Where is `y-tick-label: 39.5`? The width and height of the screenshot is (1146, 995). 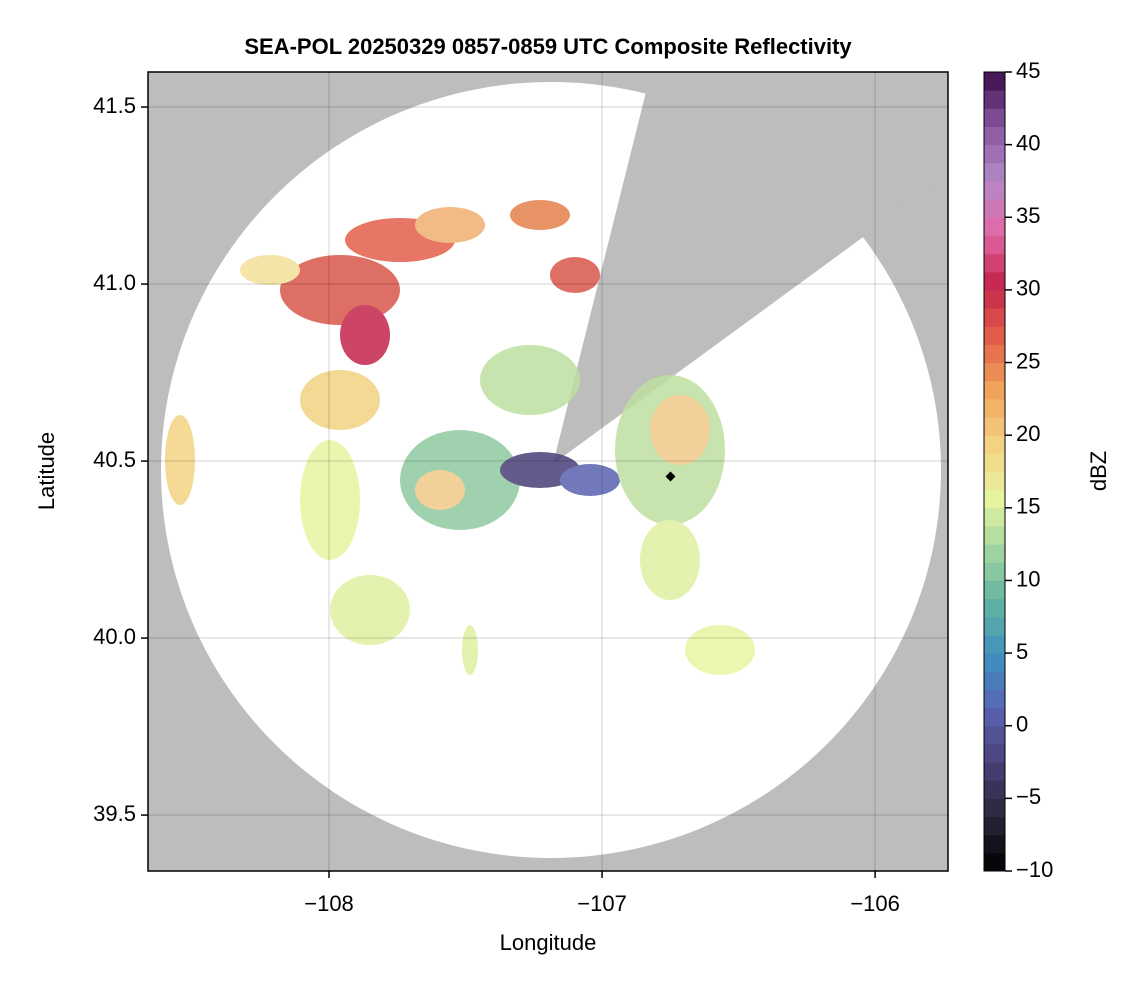
y-tick-label: 39.5 is located at coordinates (114, 813).